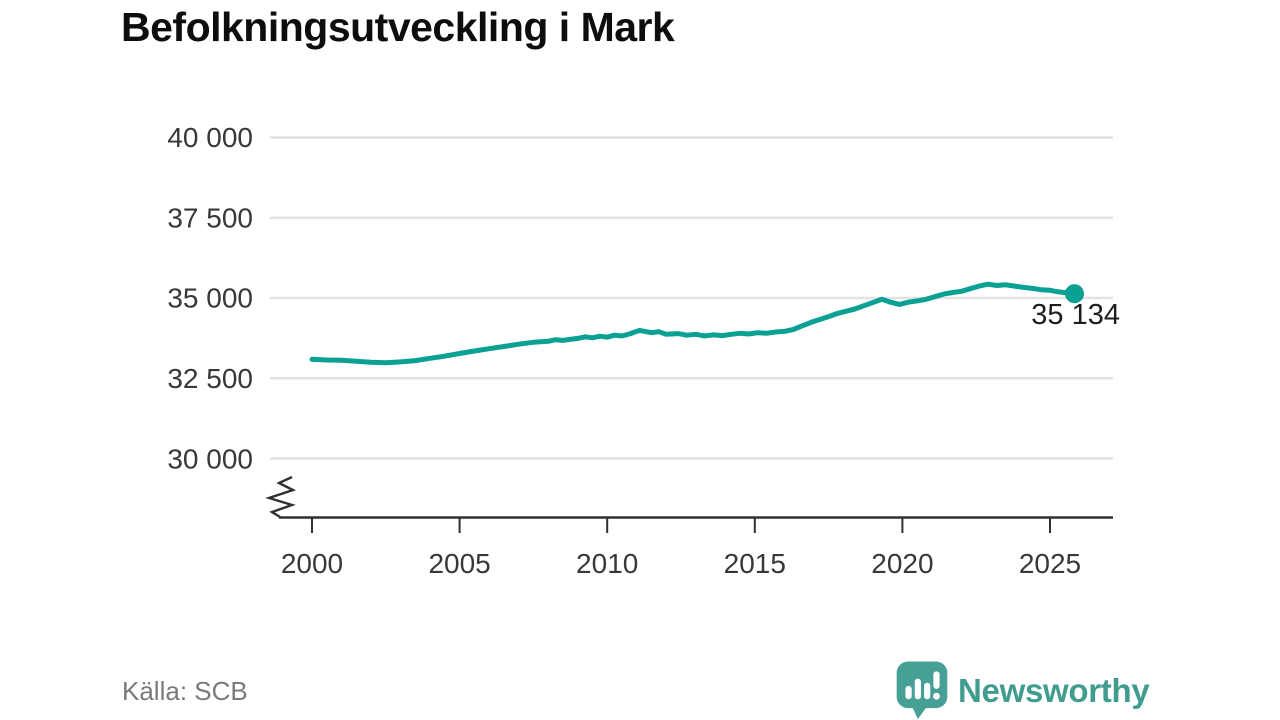  What do you see at coordinates (185, 691) in the screenshot?
I see `source-text: Källa: SCB` at bounding box center [185, 691].